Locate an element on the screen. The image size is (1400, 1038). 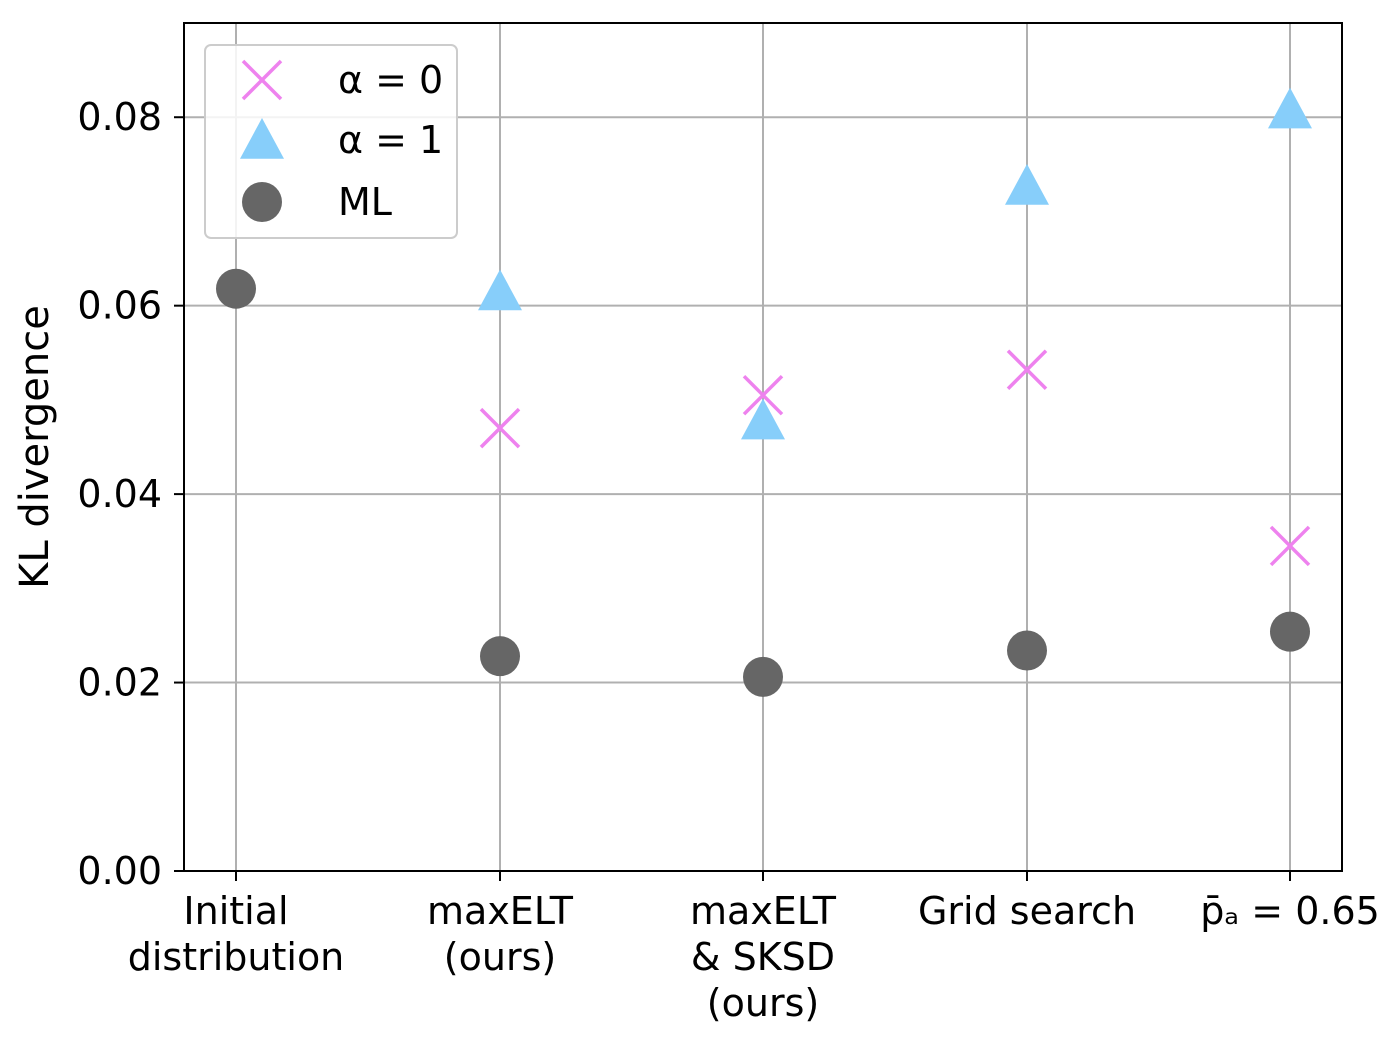
x-tick-label: Grid search is located at coordinates (1027, 911).